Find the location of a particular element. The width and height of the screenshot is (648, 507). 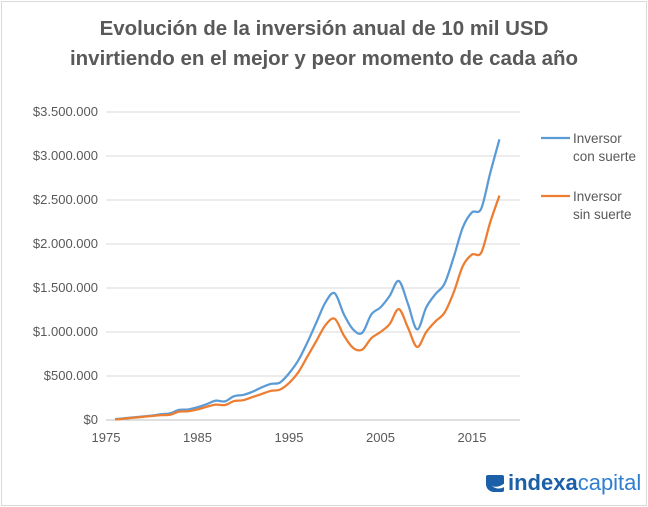

x-tick-label: 1975 is located at coordinates (106, 437).